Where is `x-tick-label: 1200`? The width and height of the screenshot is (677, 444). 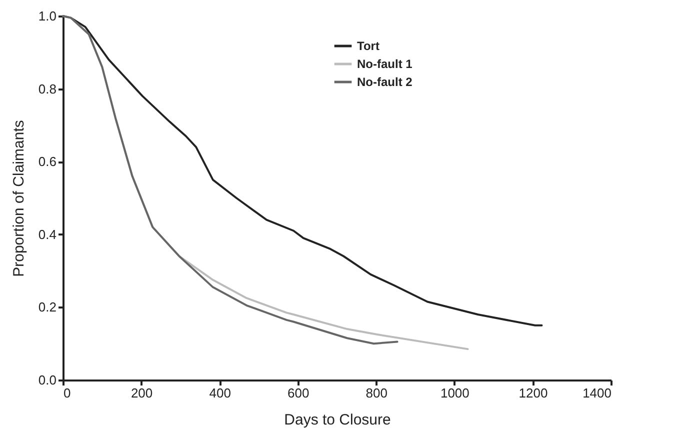 x-tick-label: 1200 is located at coordinates (533, 393).